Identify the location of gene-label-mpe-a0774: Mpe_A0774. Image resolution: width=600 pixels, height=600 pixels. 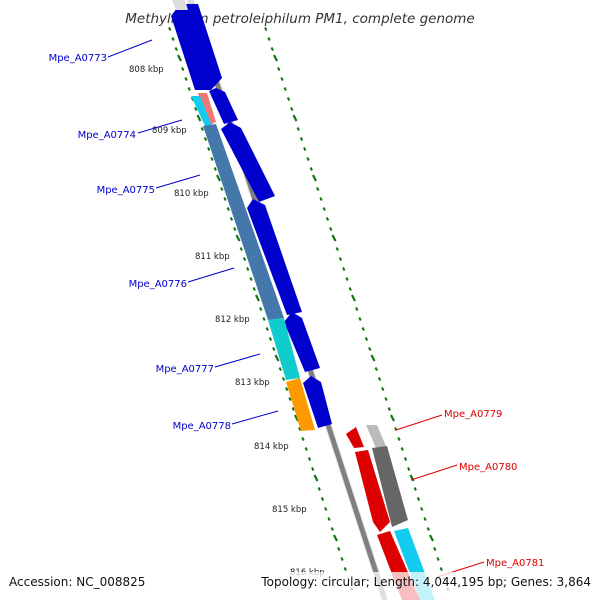
(107, 135).